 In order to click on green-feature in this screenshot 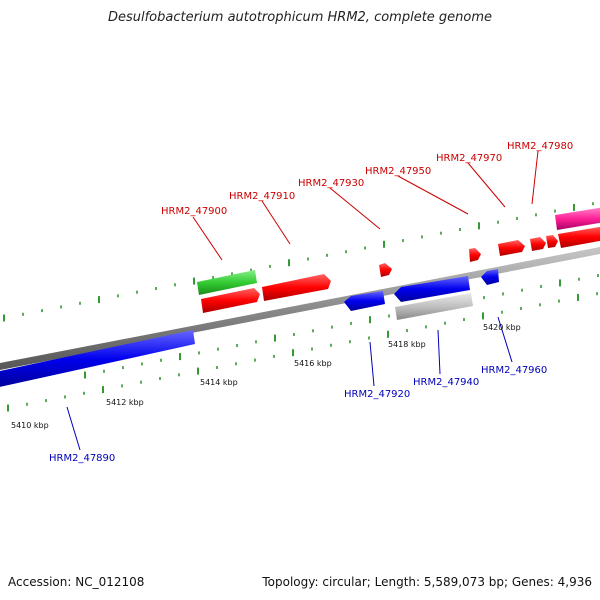, I will do `click(227, 282)`.